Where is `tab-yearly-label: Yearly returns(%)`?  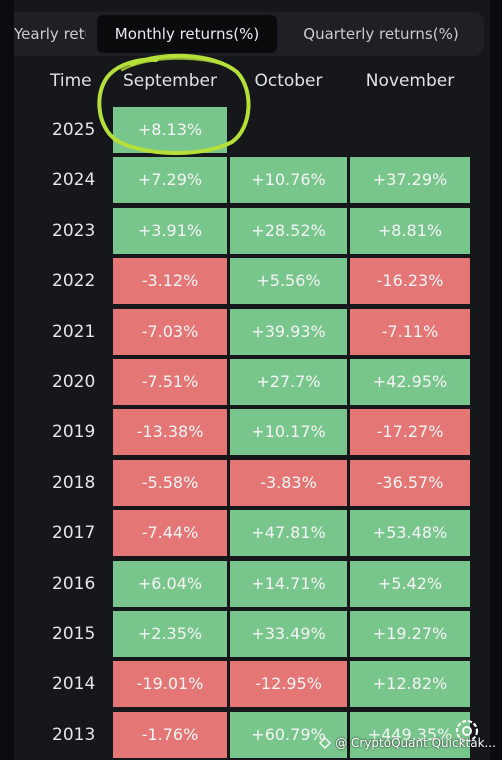 tab-yearly-label: Yearly returns(%) is located at coordinates (50, 34).